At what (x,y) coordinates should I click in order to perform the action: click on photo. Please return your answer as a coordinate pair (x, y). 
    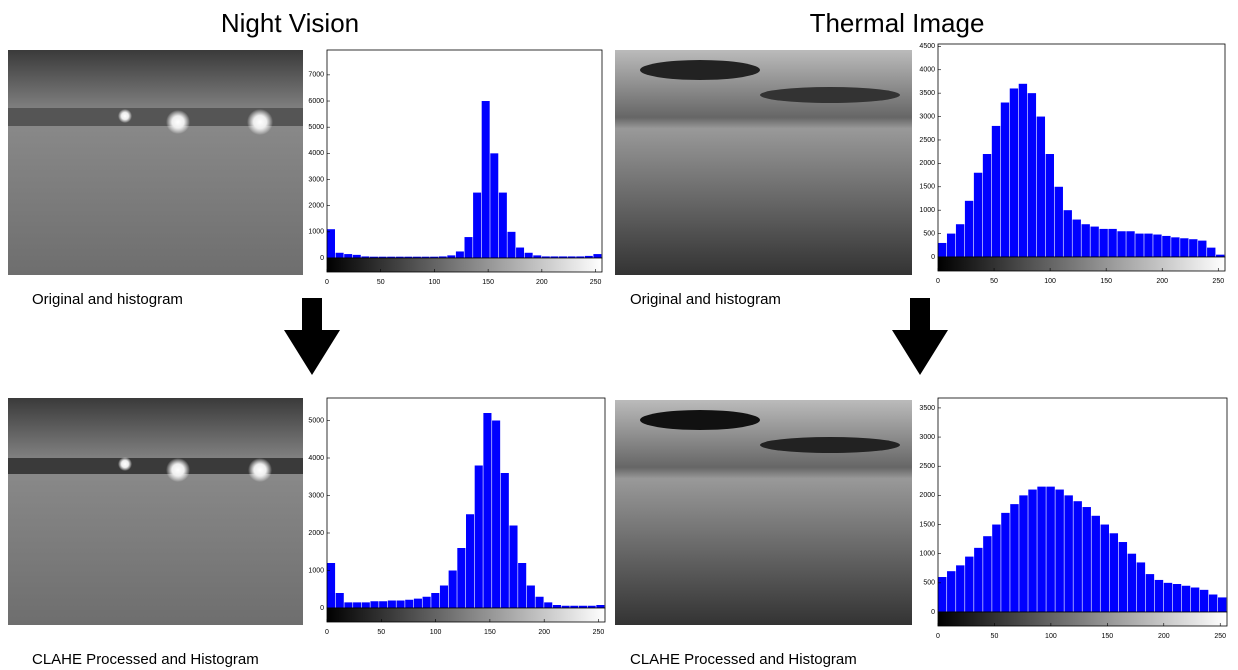
    Looking at the image, I should click on (763, 162).